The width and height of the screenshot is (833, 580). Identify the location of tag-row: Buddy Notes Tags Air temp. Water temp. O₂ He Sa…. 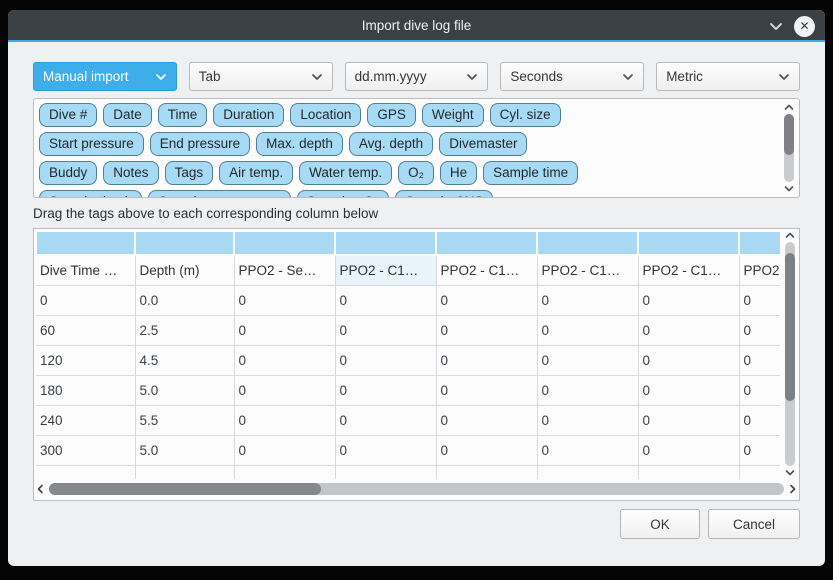
(408, 173).